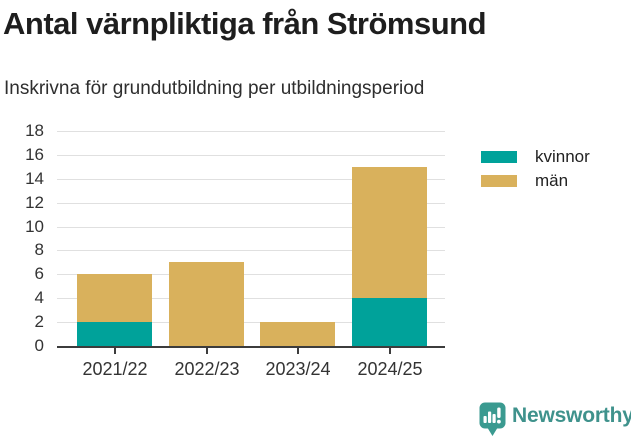 The width and height of the screenshot is (631, 439). Describe the element at coordinates (207, 369) in the screenshot. I see `x-axis-tick-label: 2022/23` at that location.